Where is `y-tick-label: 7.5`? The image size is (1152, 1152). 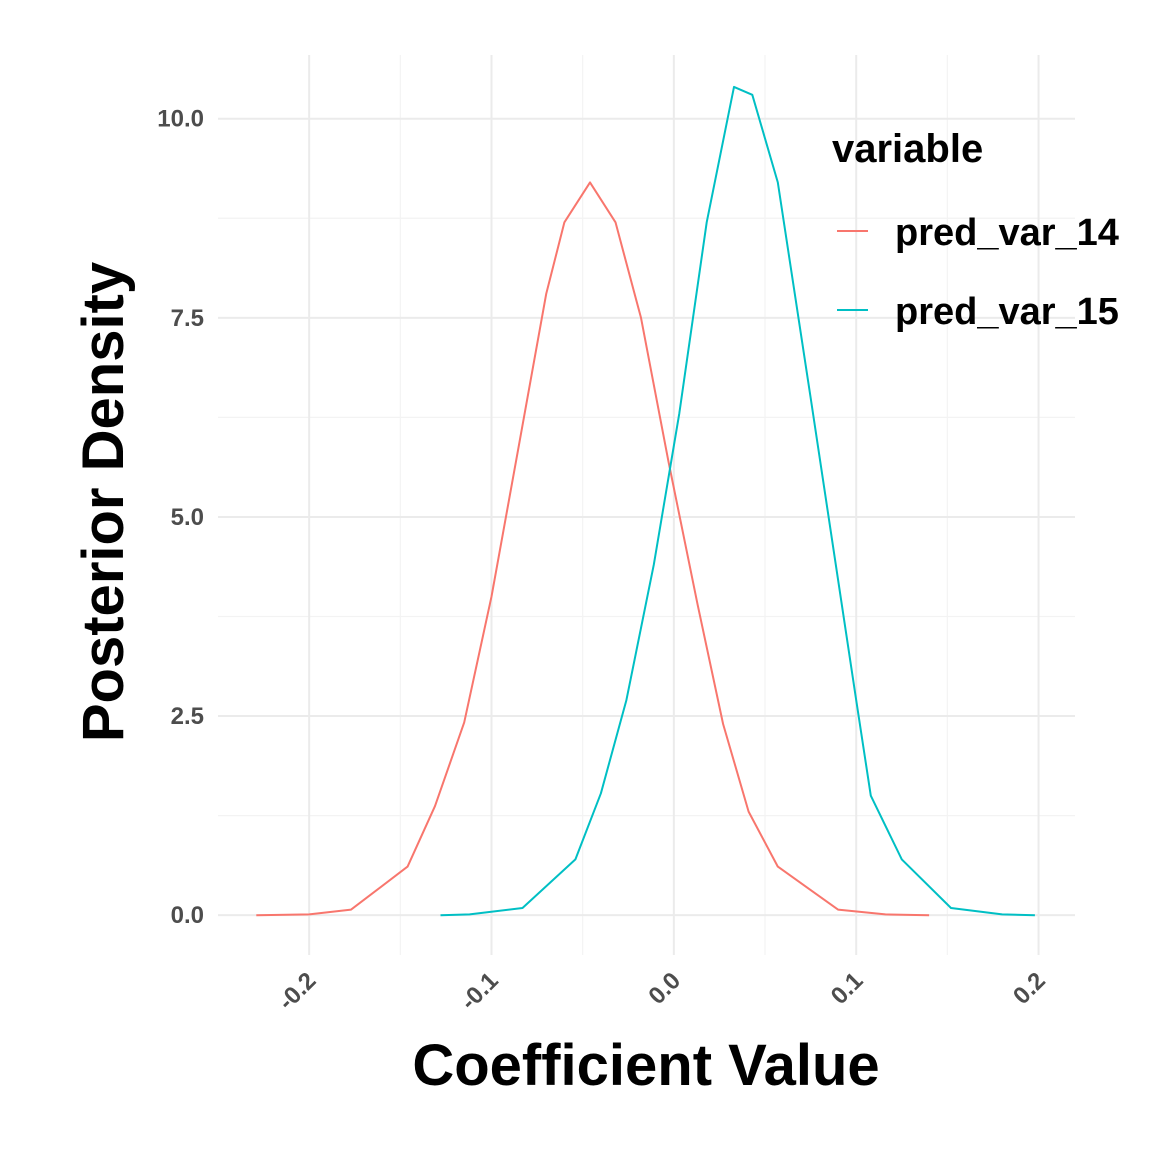 y-tick-label: 7.5 is located at coordinates (187, 318).